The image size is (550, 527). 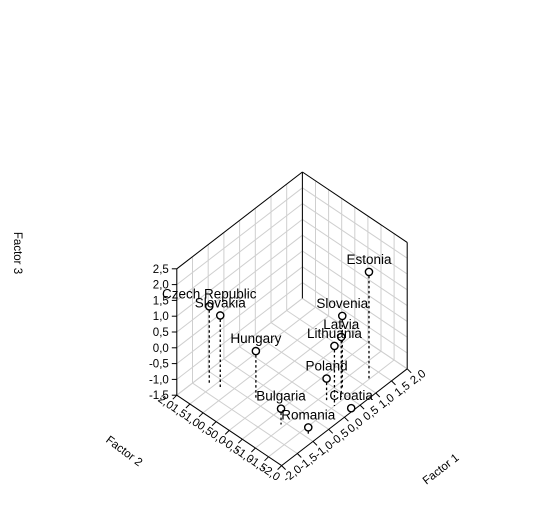 I want to click on z-tick-label: 0,5, so click(x=161, y=333).